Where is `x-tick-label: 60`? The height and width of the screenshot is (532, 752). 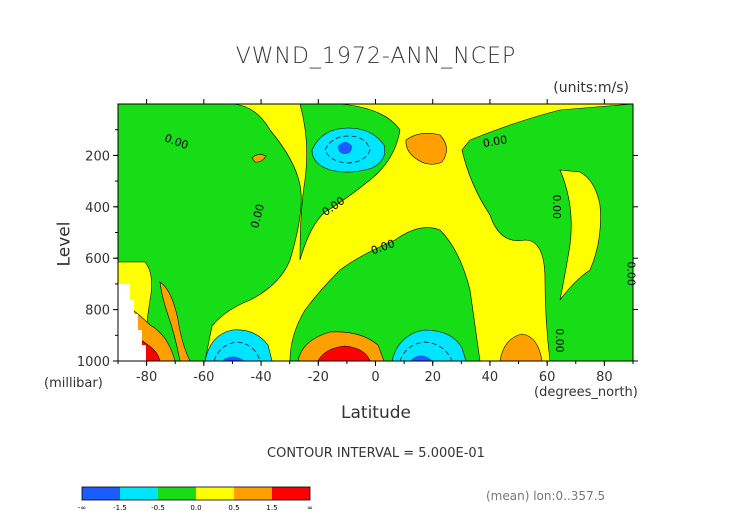 x-tick-label: 60 is located at coordinates (547, 377).